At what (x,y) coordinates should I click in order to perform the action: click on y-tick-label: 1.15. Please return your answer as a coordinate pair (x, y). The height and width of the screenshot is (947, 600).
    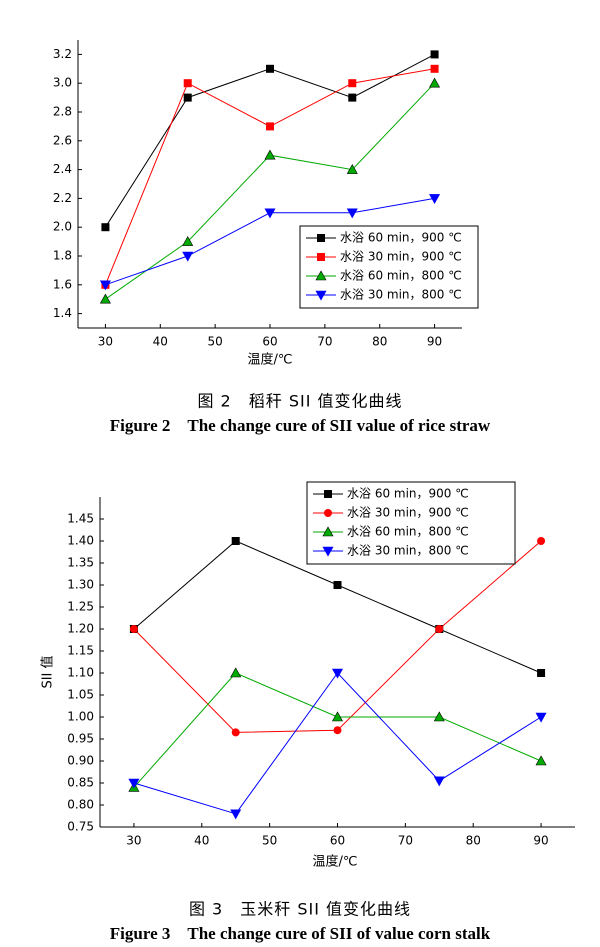
    Looking at the image, I should click on (80, 651).